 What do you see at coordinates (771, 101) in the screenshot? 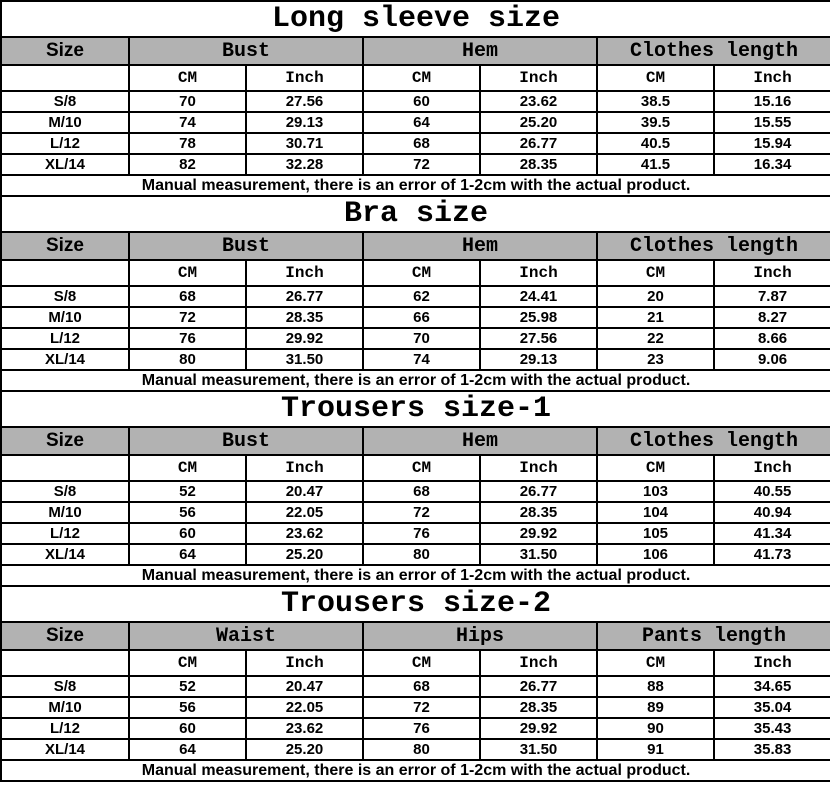
I see `value-cell: 15.16` at bounding box center [771, 101].